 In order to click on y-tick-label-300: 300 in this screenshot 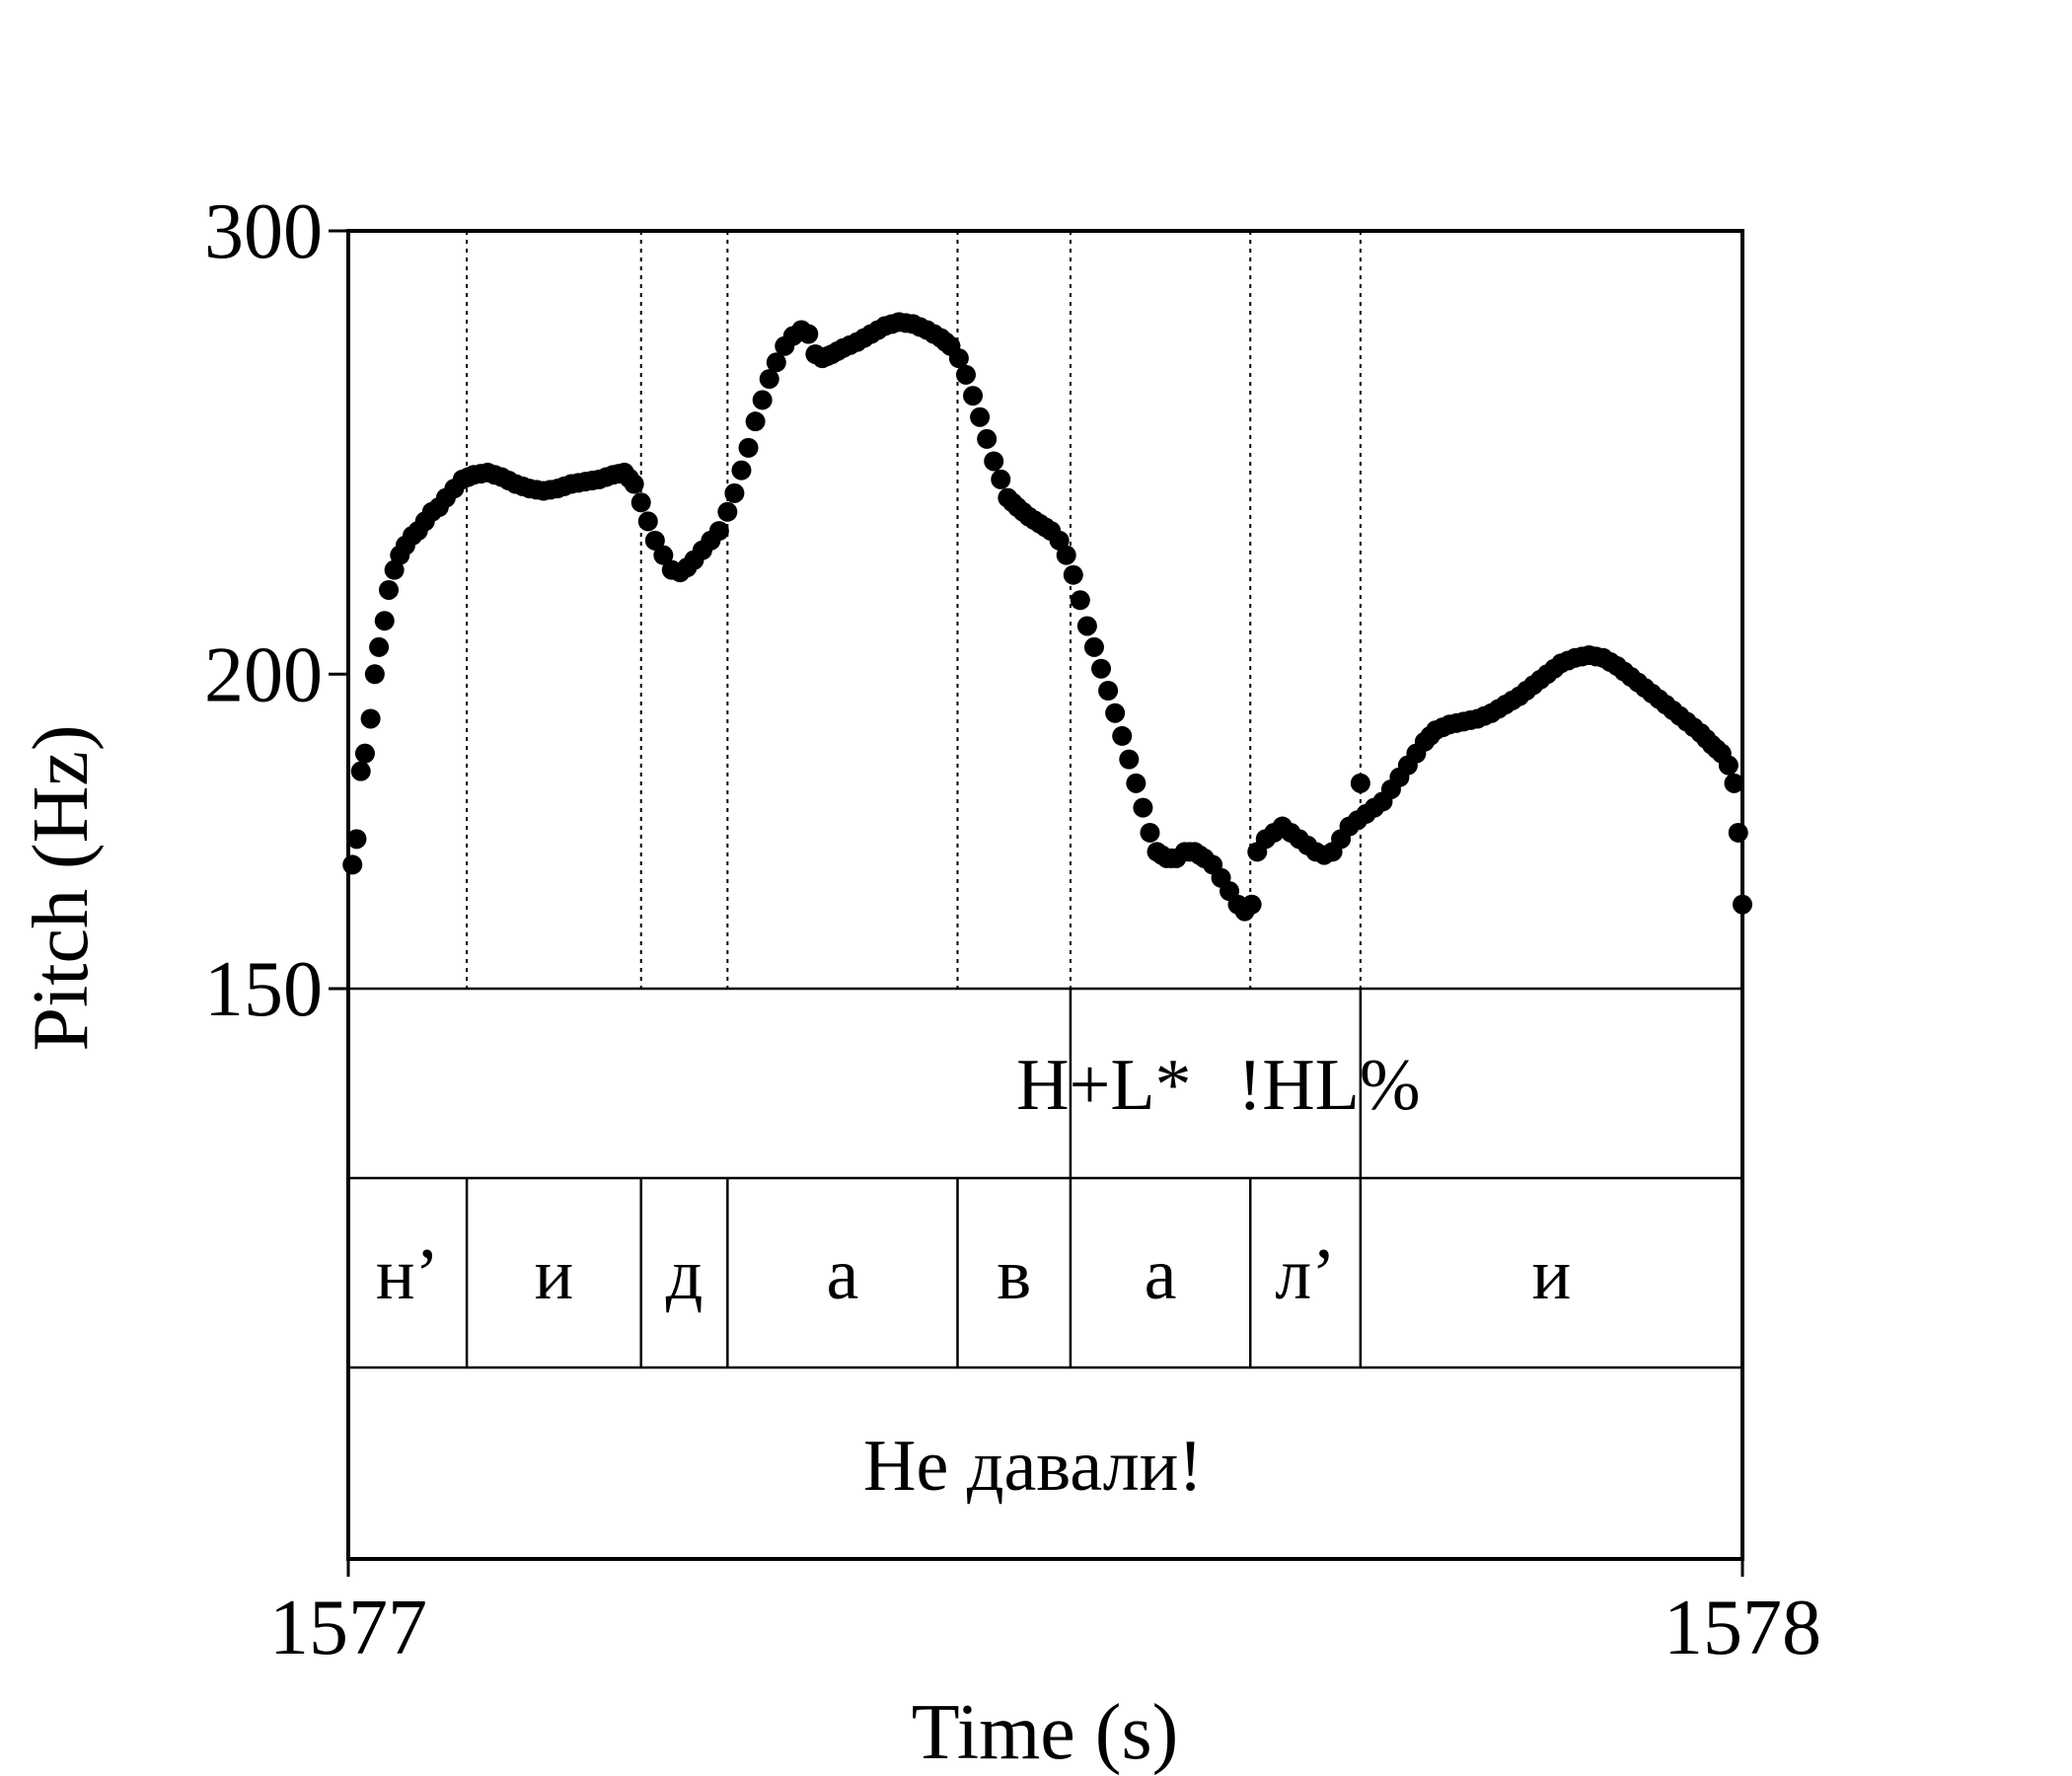, I will do `click(264, 231)`.